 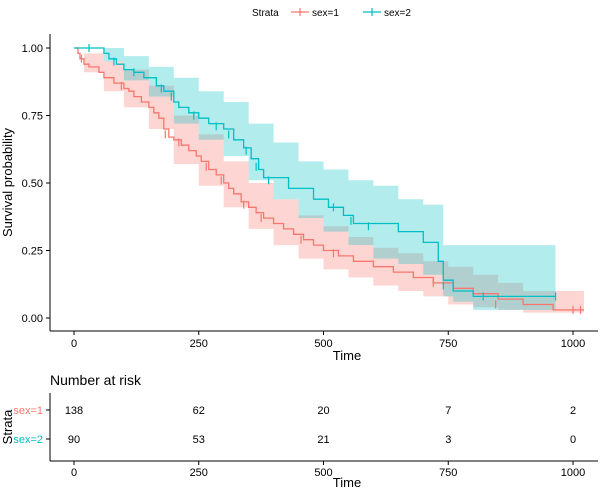 I want to click on risk-value-sex-2-2: 53, so click(x=199, y=440).